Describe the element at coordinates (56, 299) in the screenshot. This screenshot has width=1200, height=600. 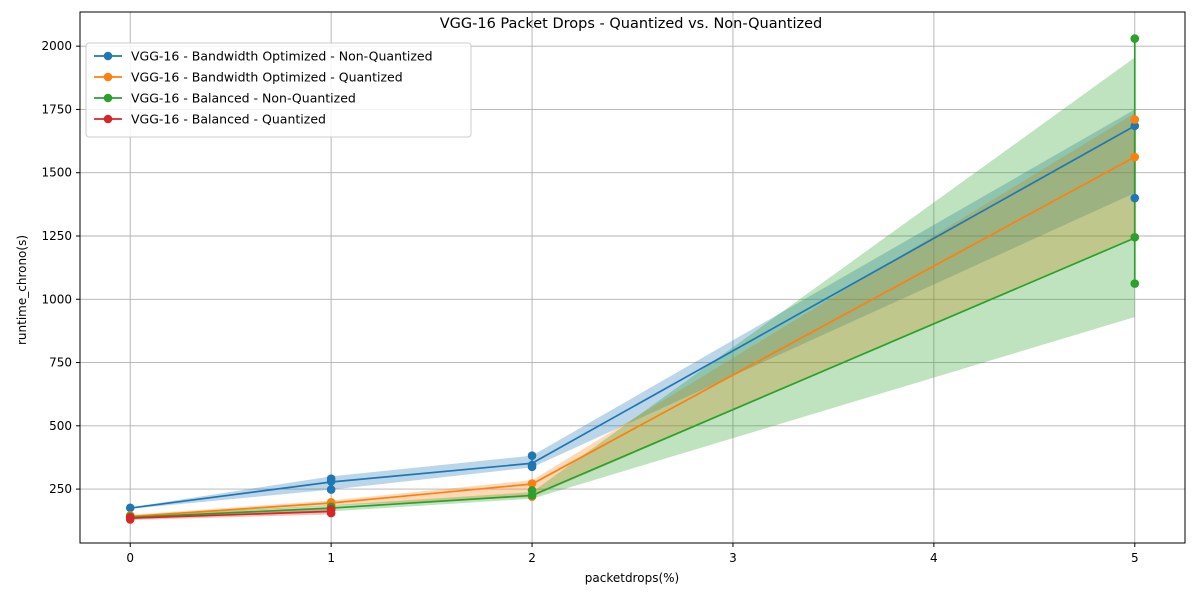
I see `y-tick-label: 1000` at that location.